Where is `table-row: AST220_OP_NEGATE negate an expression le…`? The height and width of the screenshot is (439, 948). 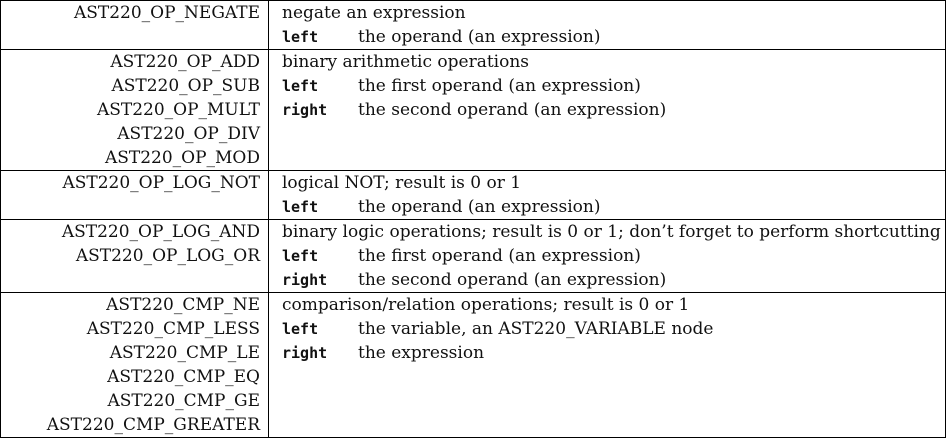
table-row: AST220_OP_NEGATE negate an expression le… is located at coordinates (473, 25).